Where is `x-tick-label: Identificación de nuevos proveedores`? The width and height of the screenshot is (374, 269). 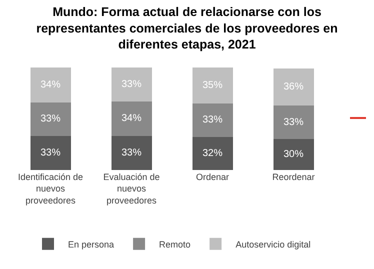
x-tick-label: Identificación de nuevos proveedores is located at coordinates (51, 189).